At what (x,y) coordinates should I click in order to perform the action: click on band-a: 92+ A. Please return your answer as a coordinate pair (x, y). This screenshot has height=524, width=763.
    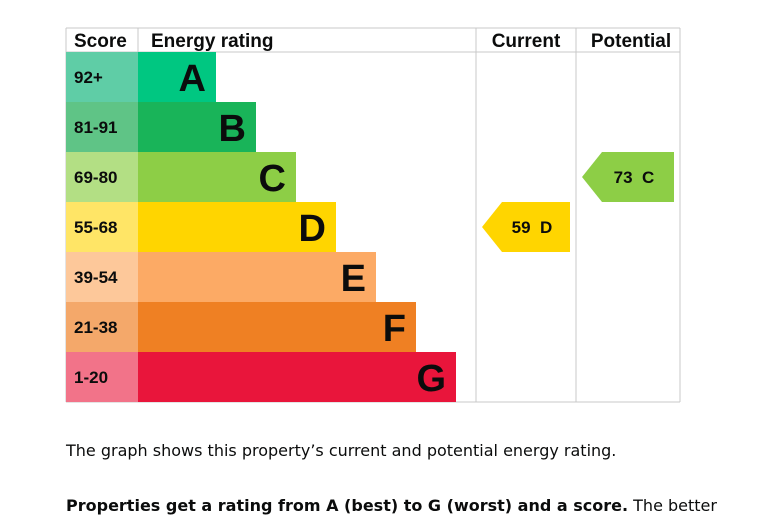
    Looking at the image, I should click on (141, 77).